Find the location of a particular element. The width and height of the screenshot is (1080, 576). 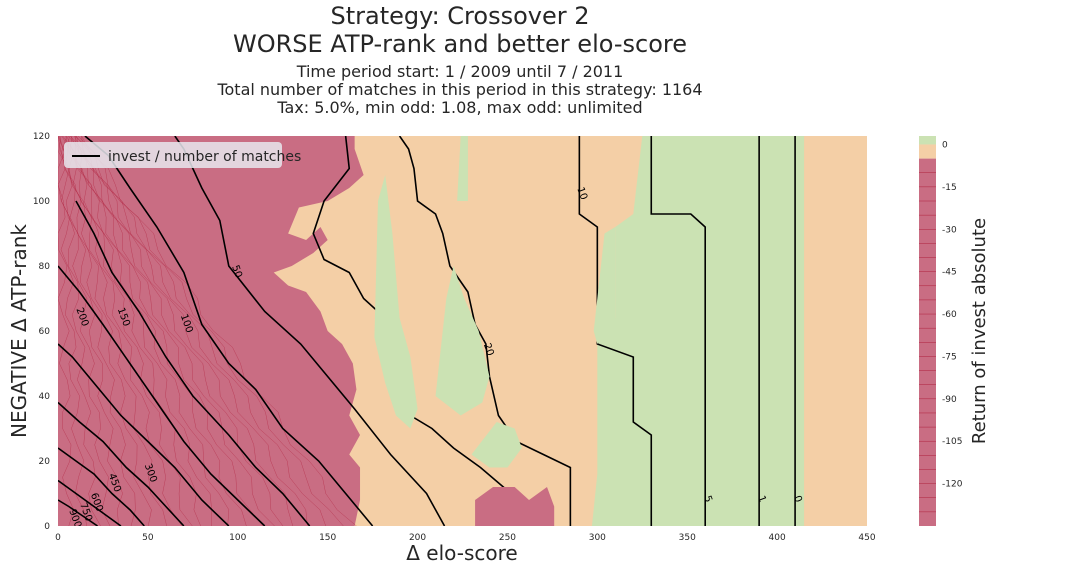

x-axis-label: Δ elo-score is located at coordinates (461, 553).